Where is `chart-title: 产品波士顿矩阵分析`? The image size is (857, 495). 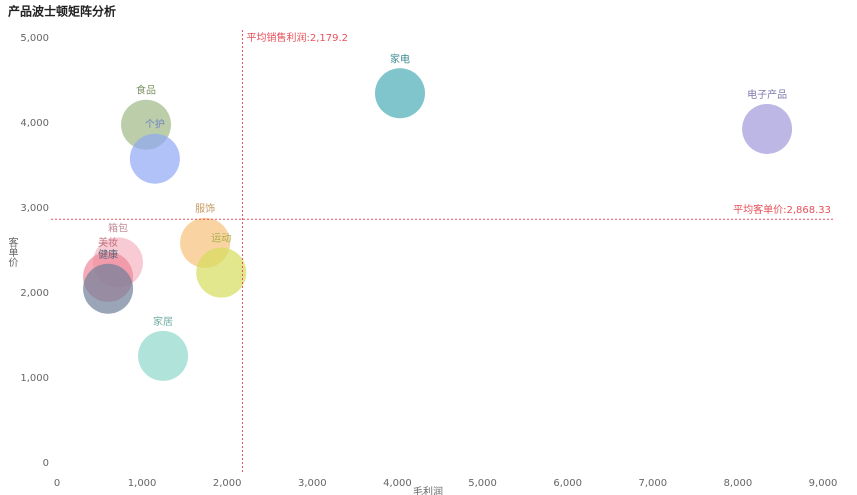 chart-title: 产品波士顿矩阵分析 is located at coordinates (62, 11).